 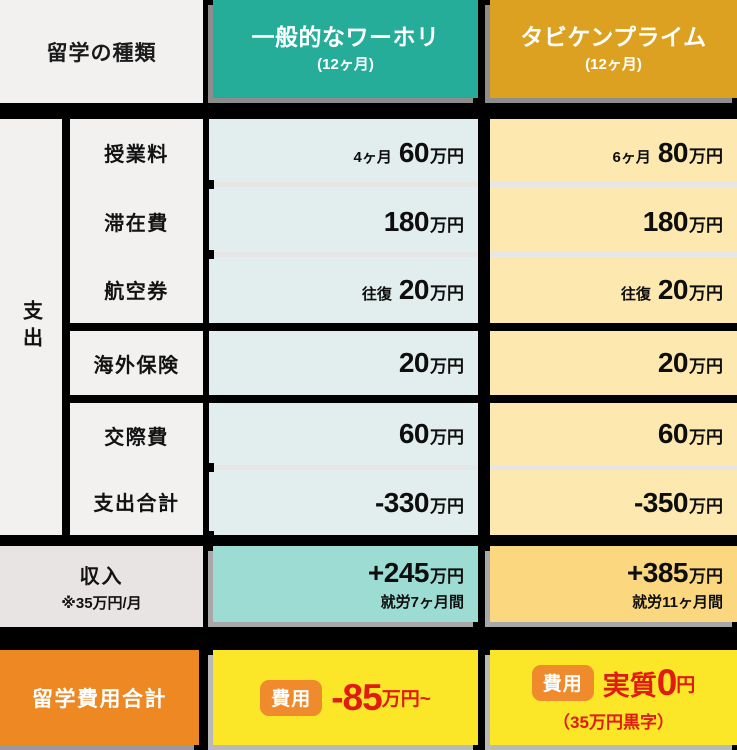 What do you see at coordinates (677, 602) in the screenshot?
I see `cell-tabiken-income-note: 就労11ヶ月間` at bounding box center [677, 602].